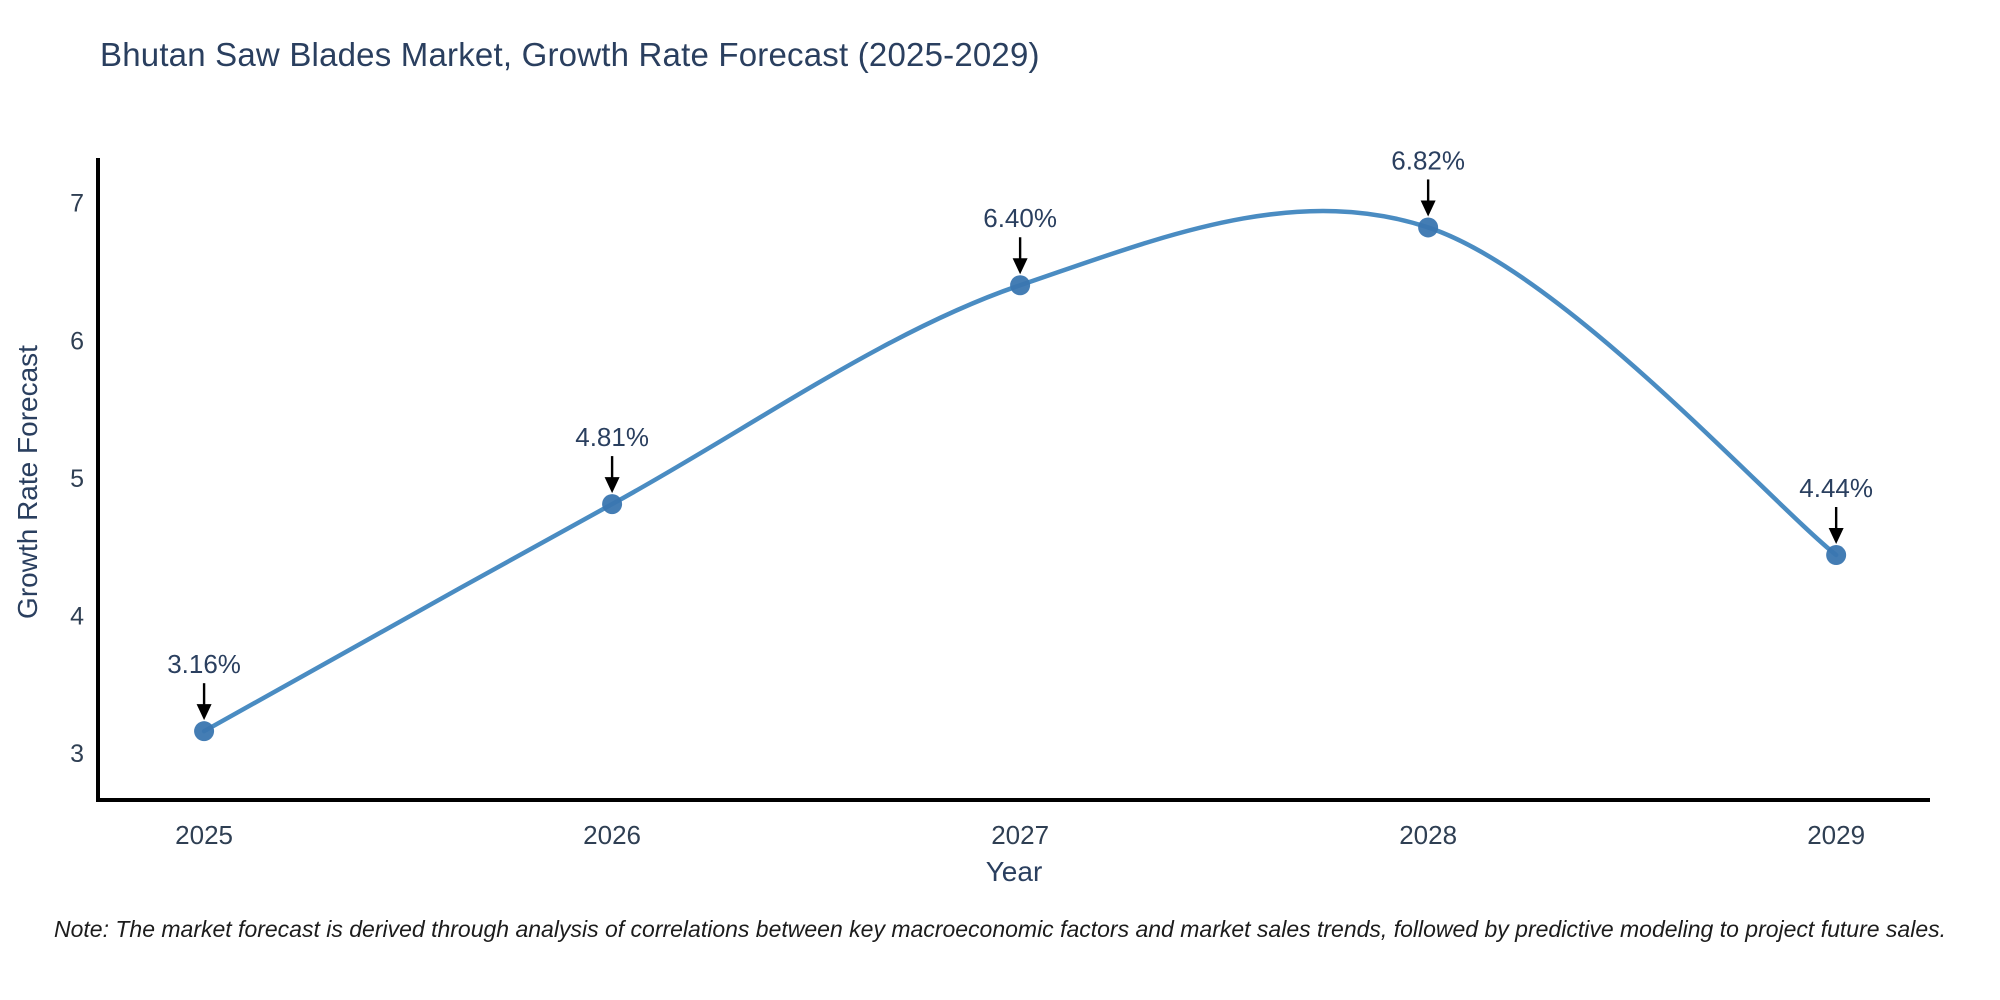  Describe the element at coordinates (204, 835) in the screenshot. I see `x-tick-label: 2025` at that location.